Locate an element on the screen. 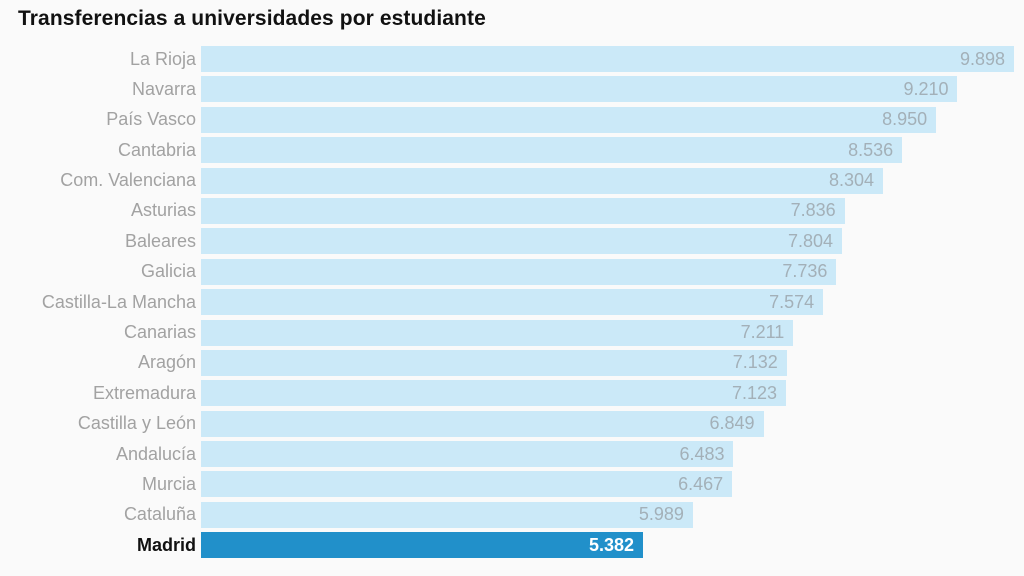 The height and width of the screenshot is (576, 1024). bar-value-label: 6.849 is located at coordinates (732, 423).